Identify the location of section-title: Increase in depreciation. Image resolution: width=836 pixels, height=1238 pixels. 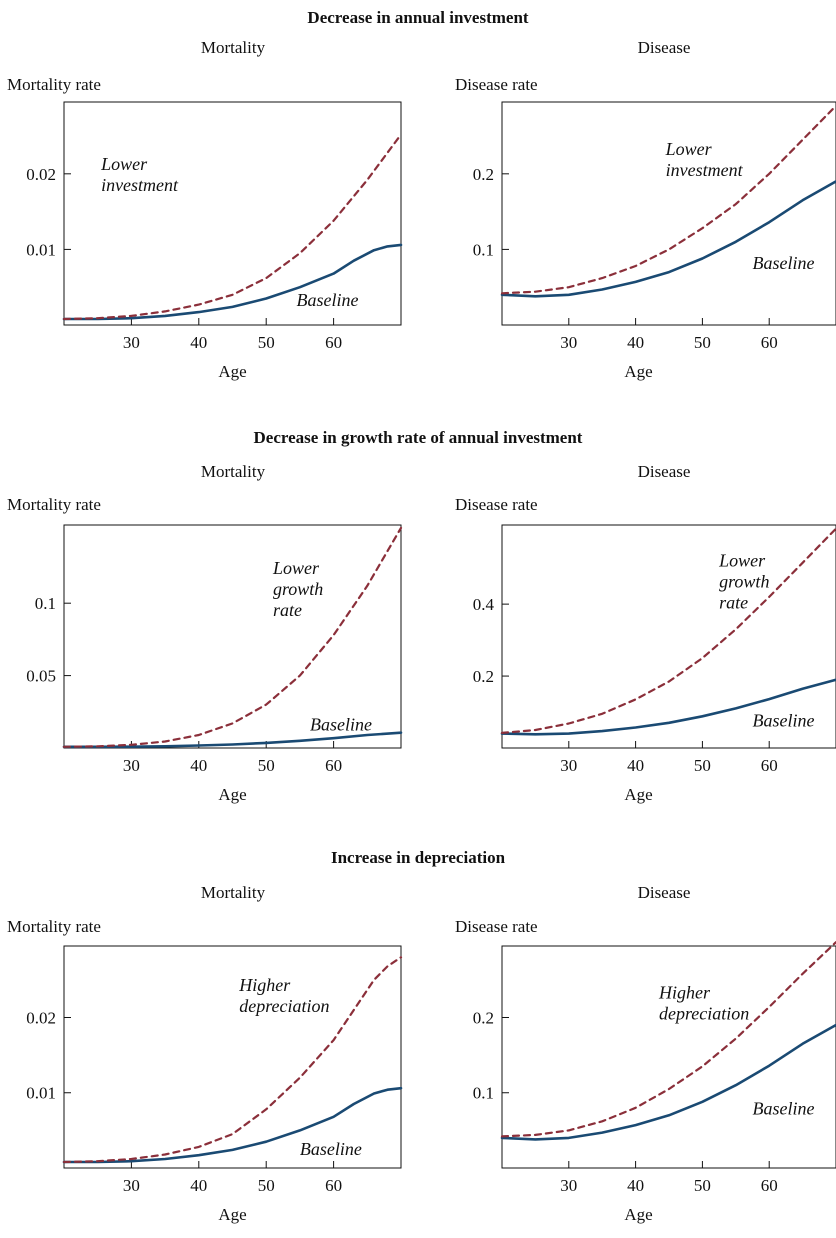
(418, 857).